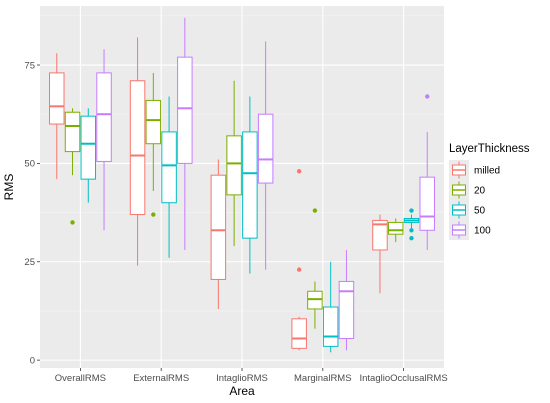 This screenshot has width=550, height=403. What do you see at coordinates (32, 360) in the screenshot?
I see `y-tick-label: 0` at bounding box center [32, 360].